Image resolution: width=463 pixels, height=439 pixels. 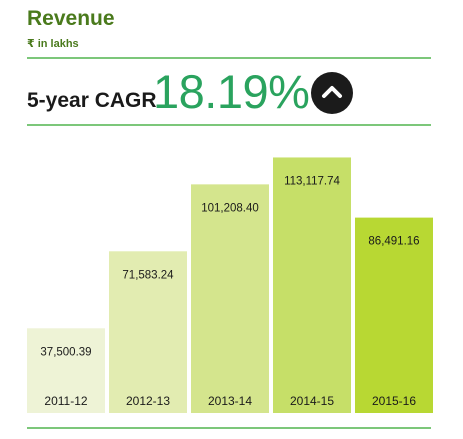 What do you see at coordinates (53, 44) in the screenshot?
I see `unit-label: ₹ in lakhs` at bounding box center [53, 44].